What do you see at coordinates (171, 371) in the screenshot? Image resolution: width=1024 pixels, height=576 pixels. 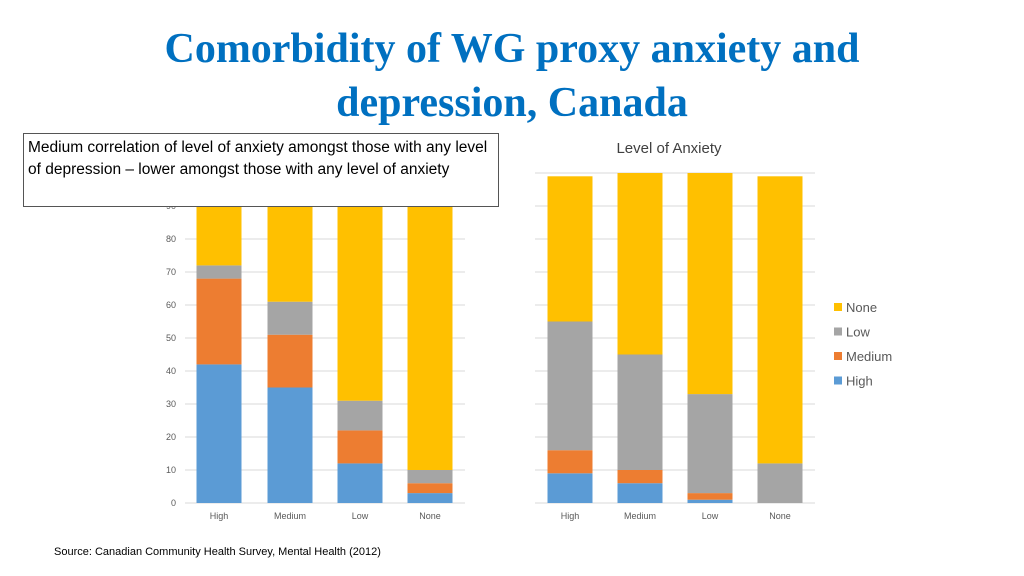 I see `y-tick-label: 40` at bounding box center [171, 371].